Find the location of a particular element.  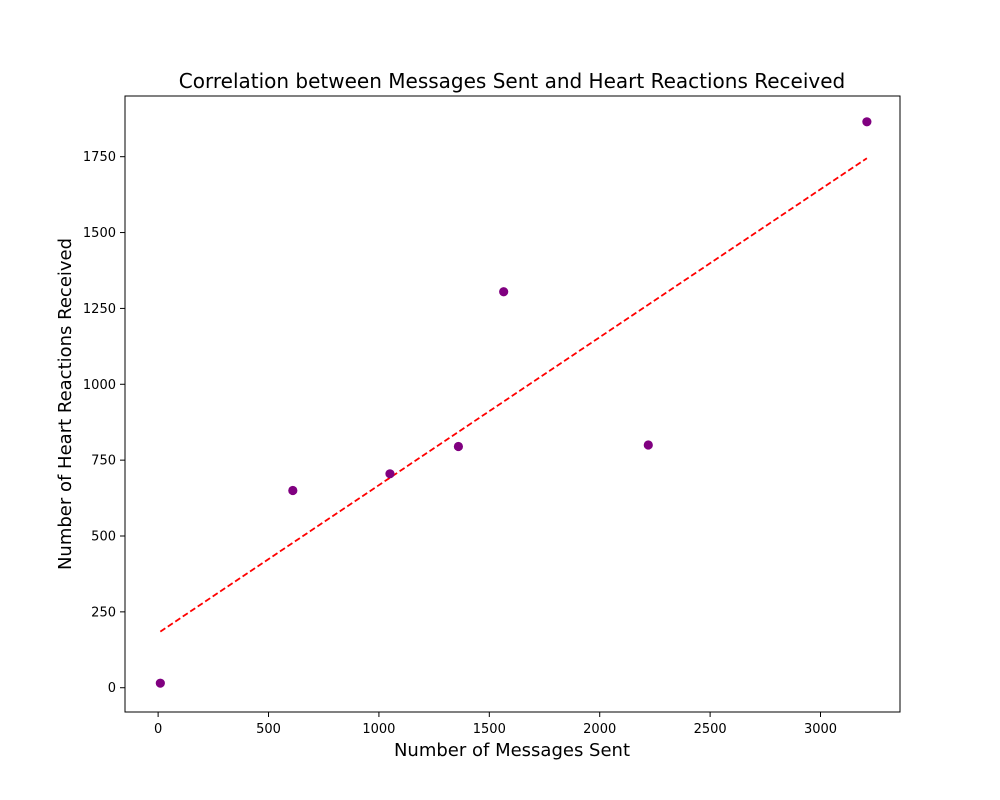

y-tick-label: 1750 is located at coordinates (99, 157).